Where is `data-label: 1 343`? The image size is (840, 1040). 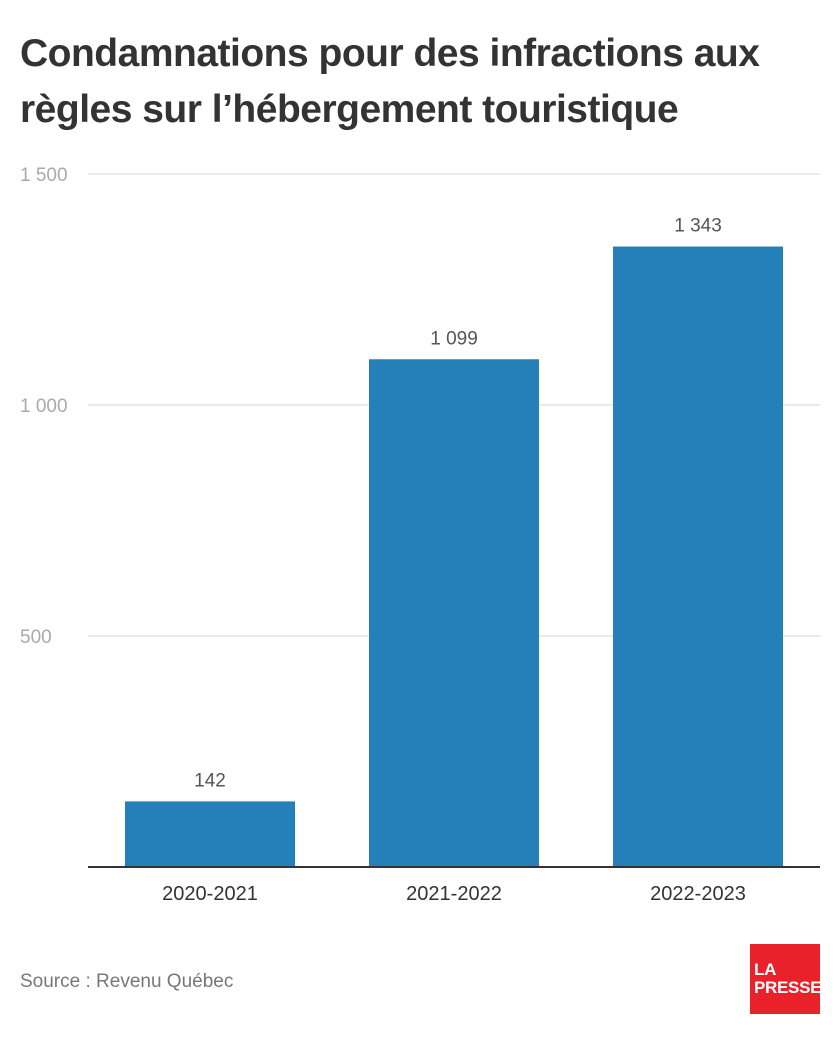 data-label: 1 343 is located at coordinates (698, 226).